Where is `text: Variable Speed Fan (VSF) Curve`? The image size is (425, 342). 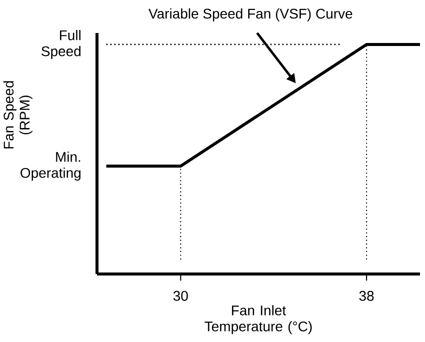
text: Variable Speed Fan (VSF) Curve is located at coordinates (250, 15).